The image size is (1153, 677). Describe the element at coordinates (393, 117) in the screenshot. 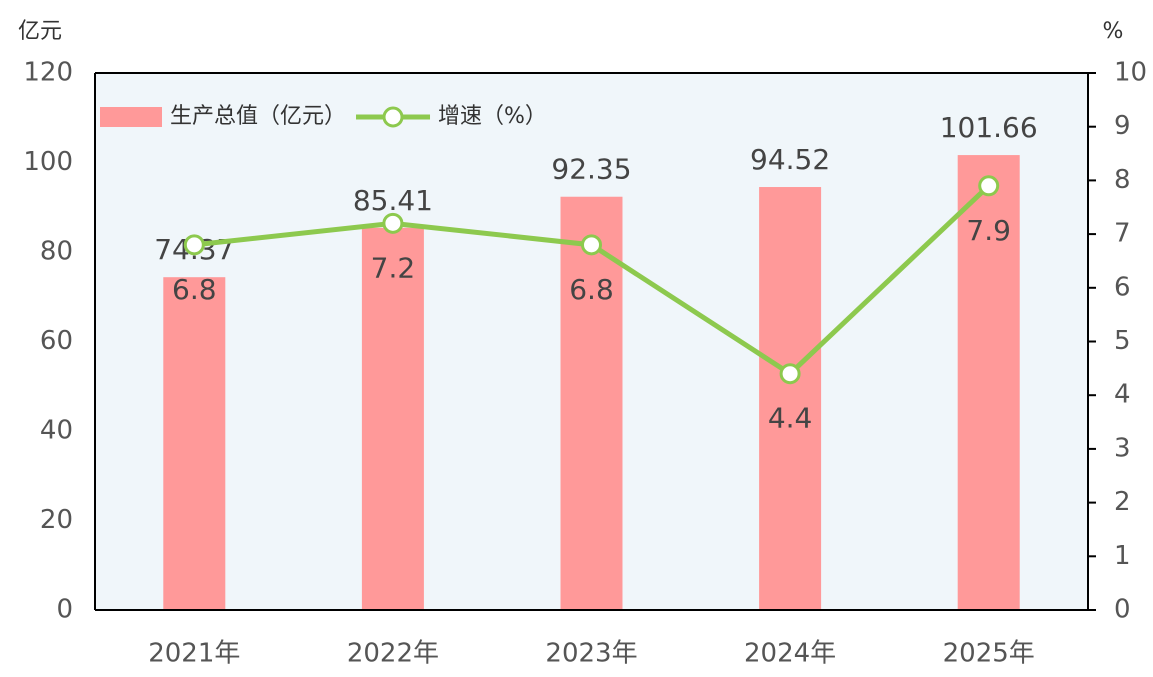

I see `legend-marker` at that location.